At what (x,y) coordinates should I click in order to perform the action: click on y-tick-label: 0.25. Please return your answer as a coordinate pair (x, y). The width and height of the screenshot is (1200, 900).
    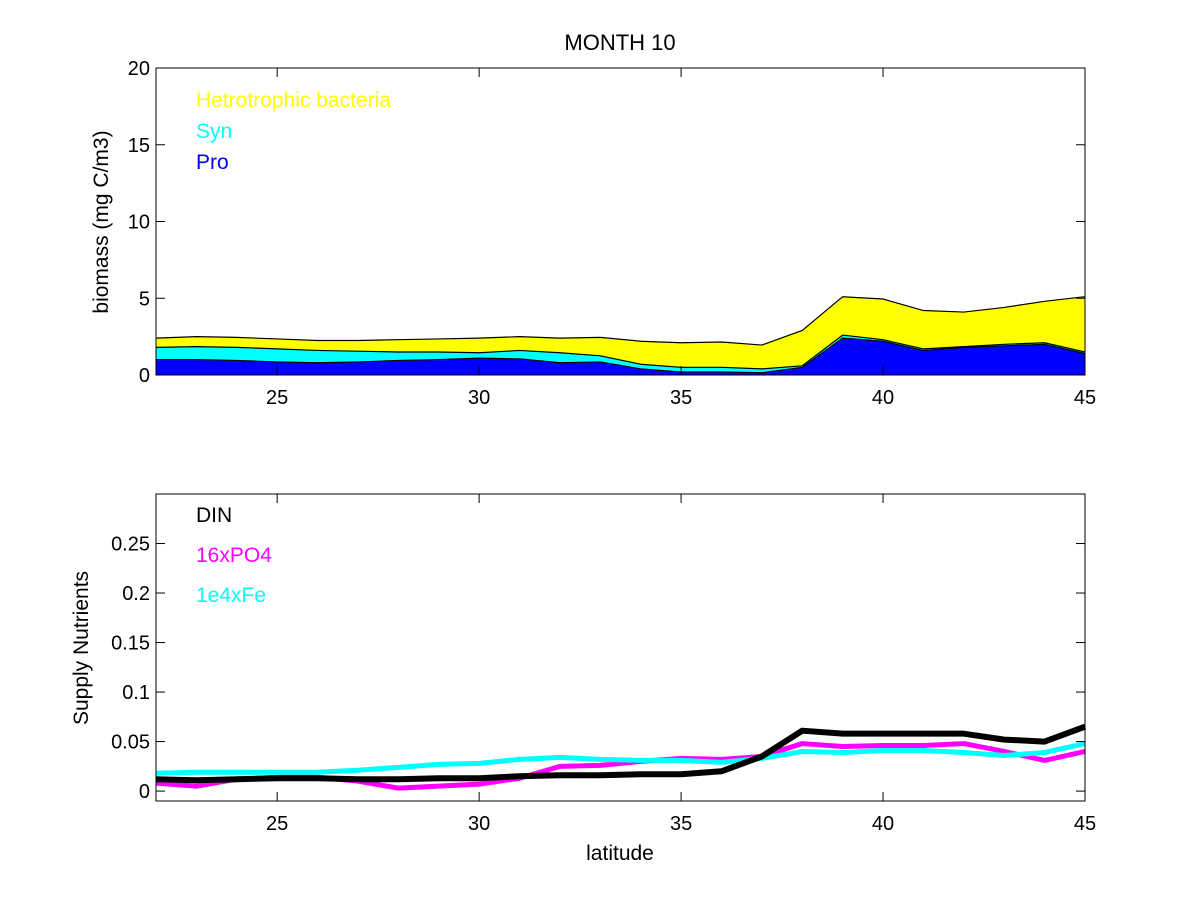
    Looking at the image, I should click on (130, 545).